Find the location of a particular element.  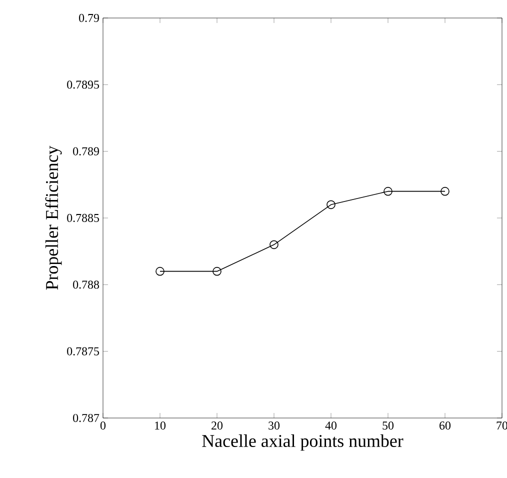

x-tick-label: 60 is located at coordinates (445, 426).